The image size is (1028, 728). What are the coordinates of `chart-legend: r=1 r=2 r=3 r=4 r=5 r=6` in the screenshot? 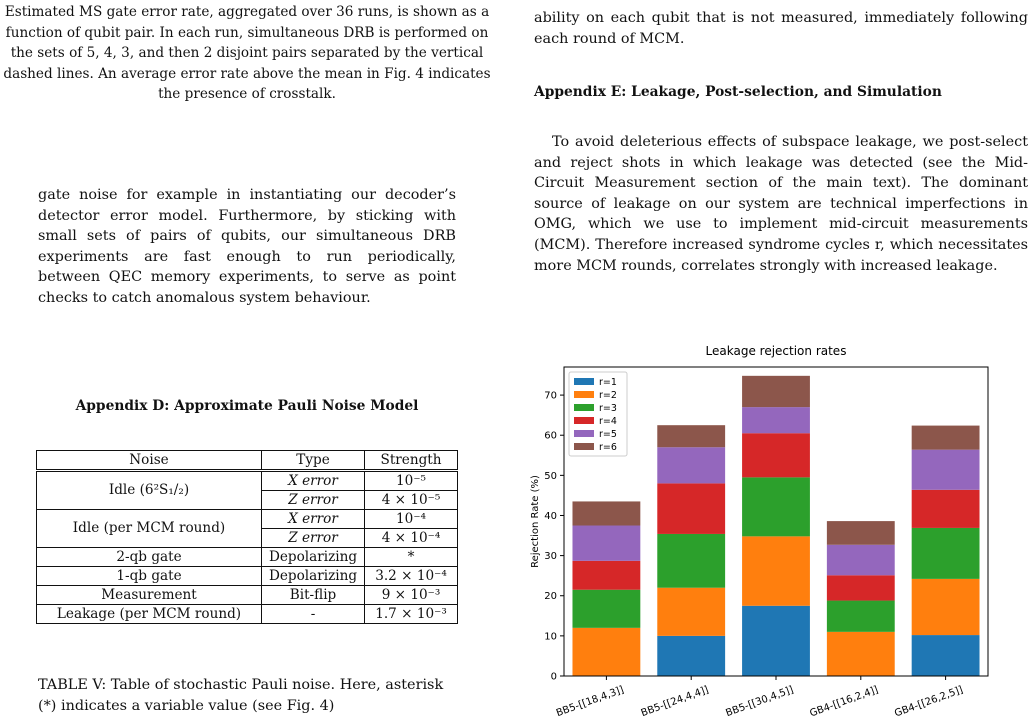 It's located at (598, 414).